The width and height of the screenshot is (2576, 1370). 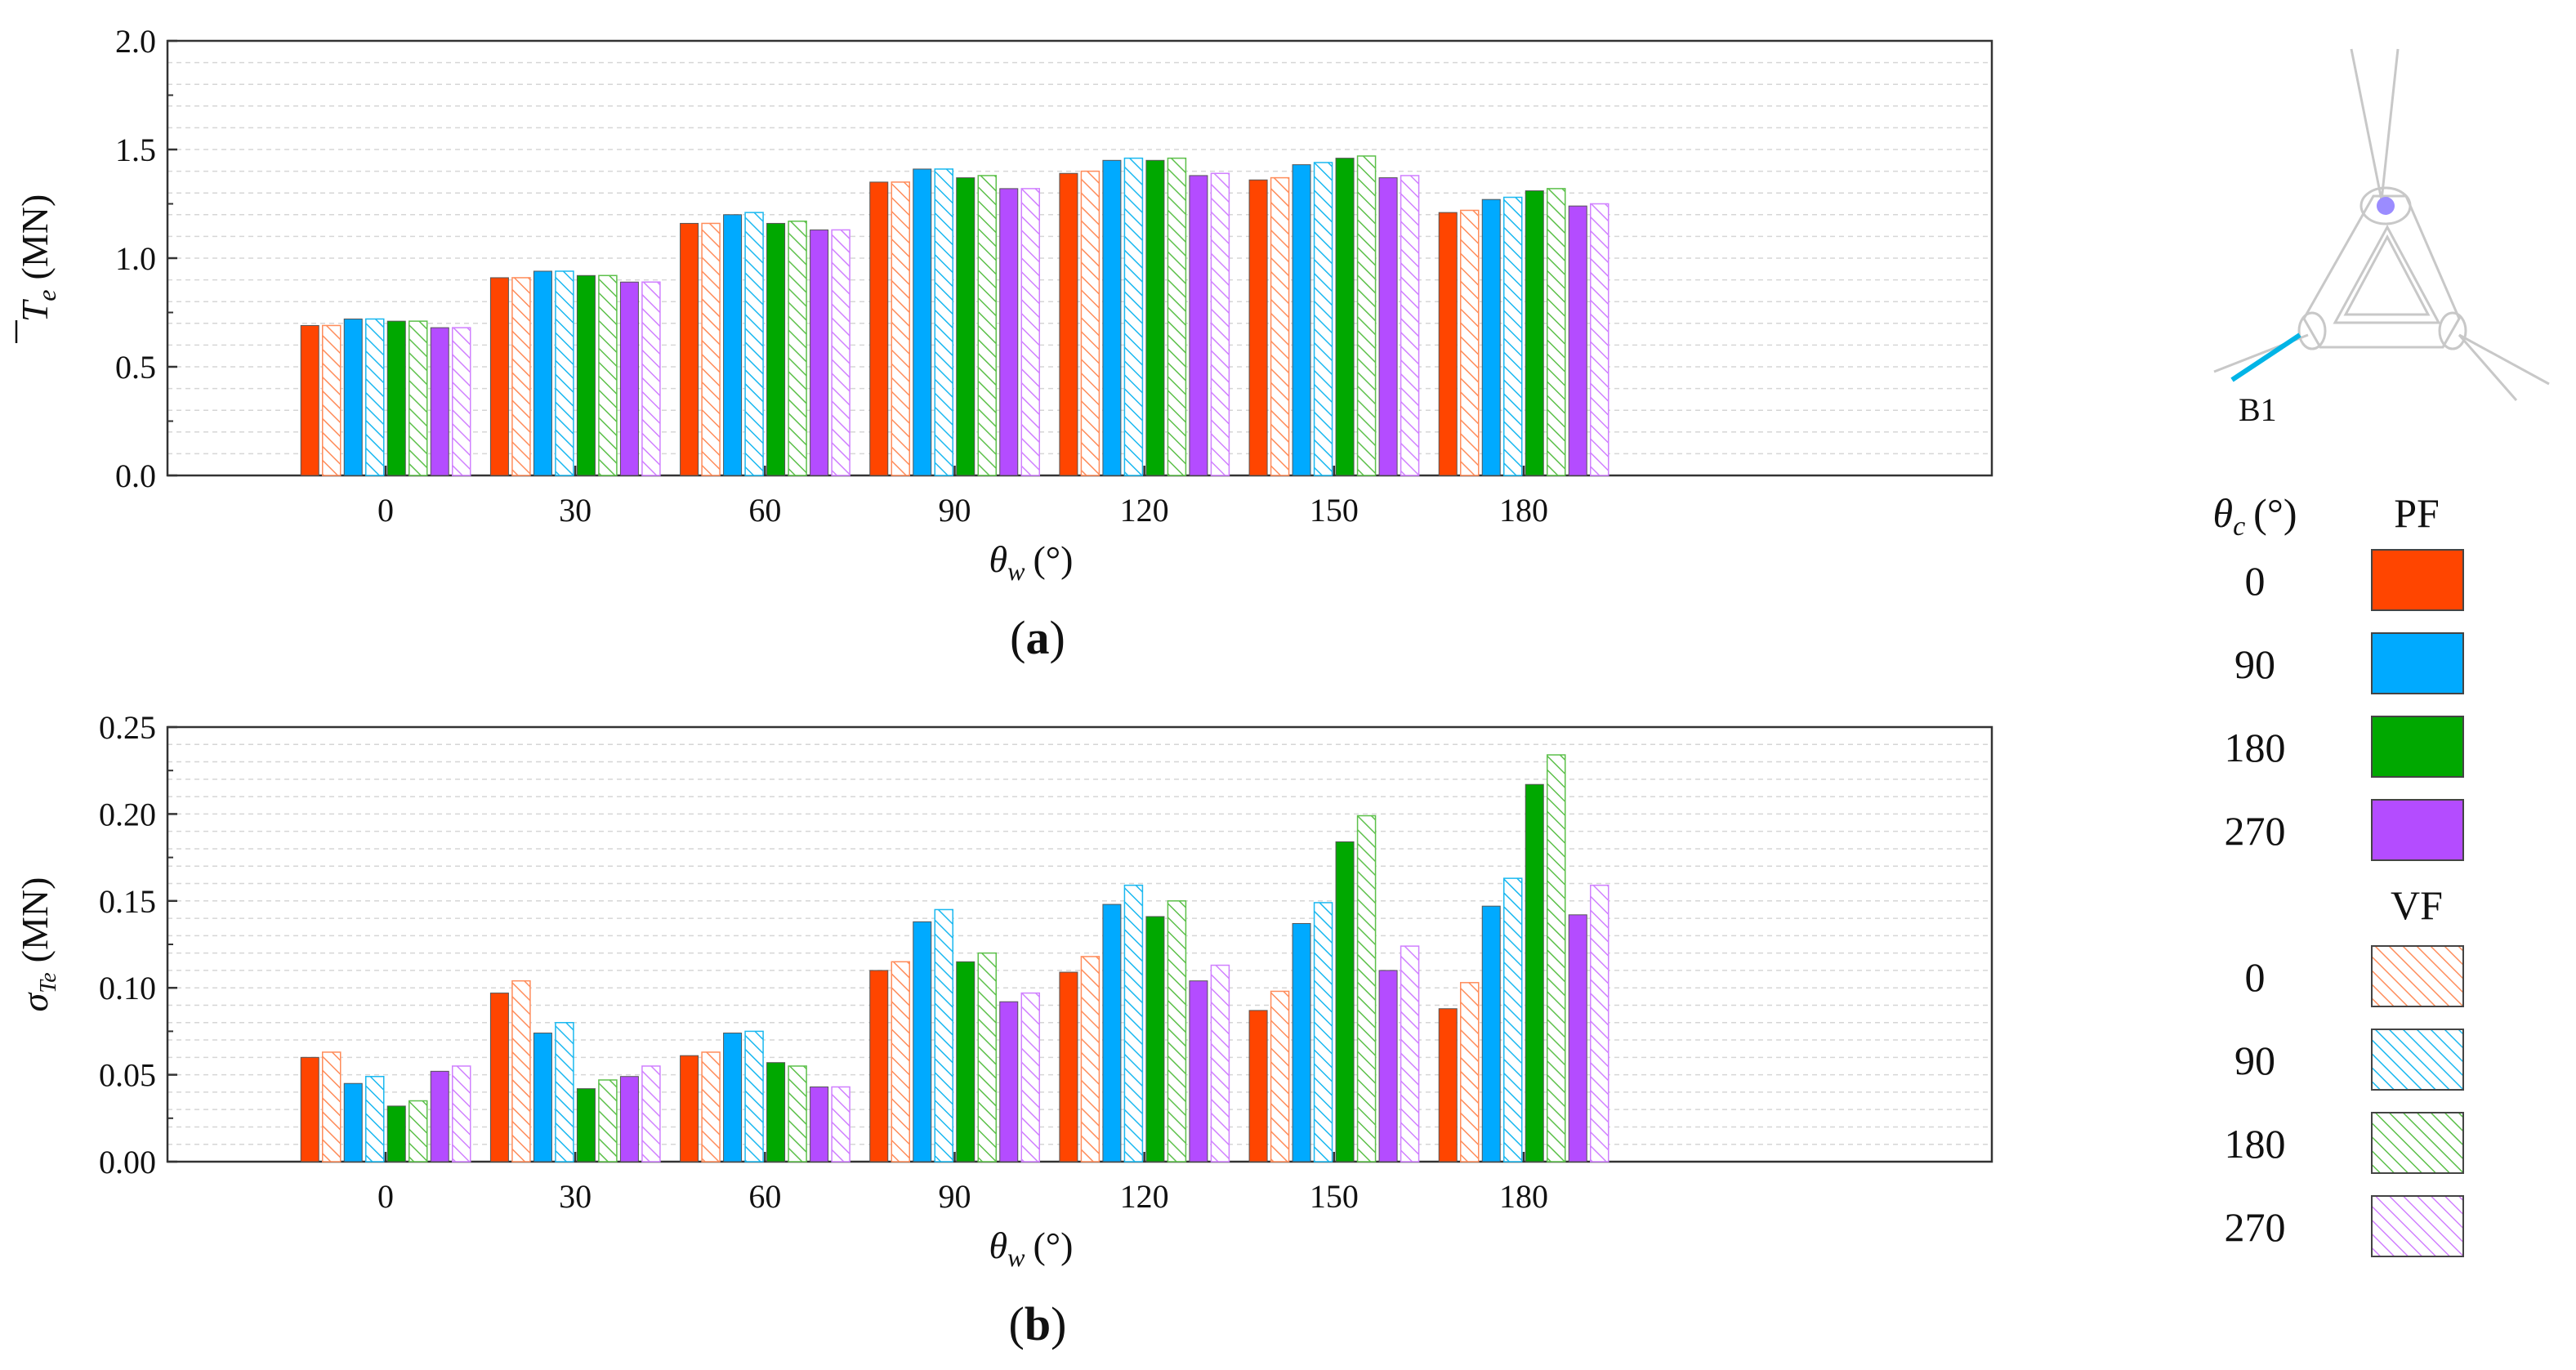 What do you see at coordinates (966, 1061) in the screenshot?
I see `bar-pf-180-w90` at bounding box center [966, 1061].